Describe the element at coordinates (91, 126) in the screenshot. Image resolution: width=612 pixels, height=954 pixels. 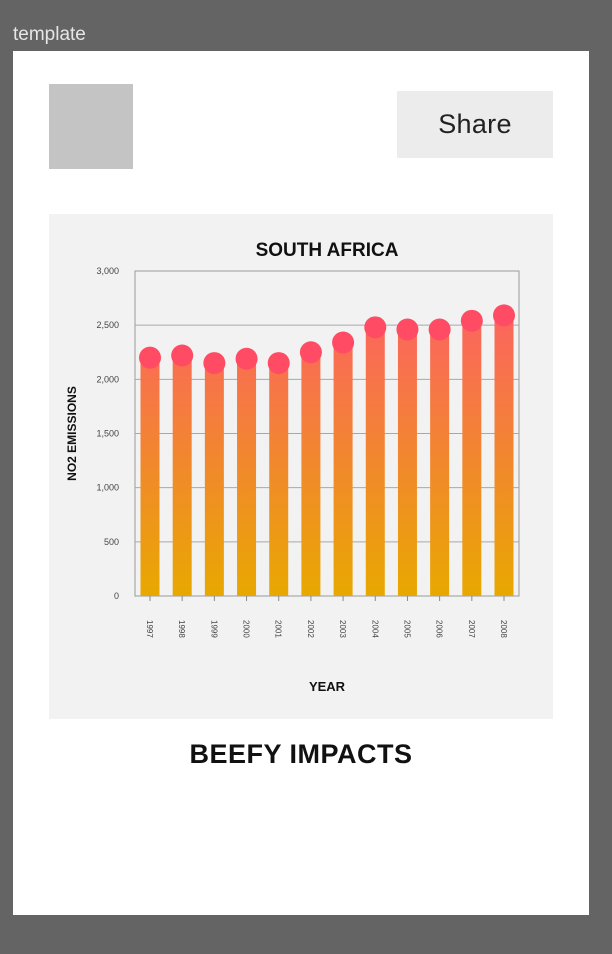
I see `logo-placeholder` at that location.